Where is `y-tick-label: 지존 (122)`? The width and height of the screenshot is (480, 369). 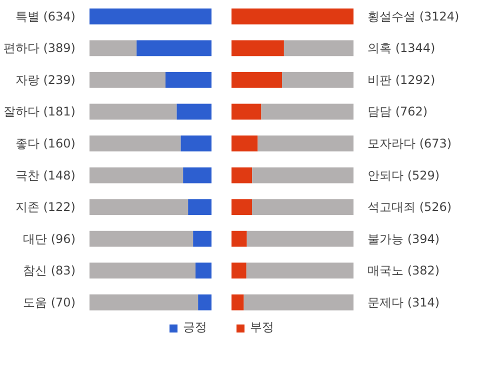 y-tick-label: 지존 (122) is located at coordinates (45, 207).